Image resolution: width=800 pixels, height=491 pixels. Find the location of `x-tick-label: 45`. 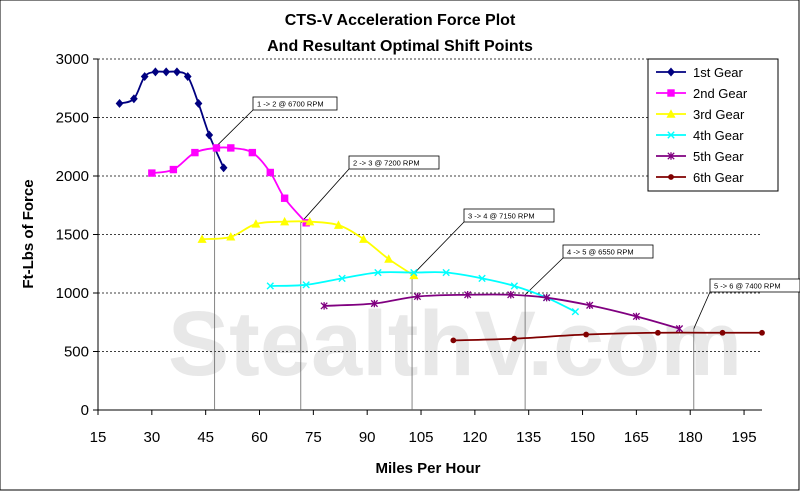

x-tick-label: 45 is located at coordinates (205, 437).